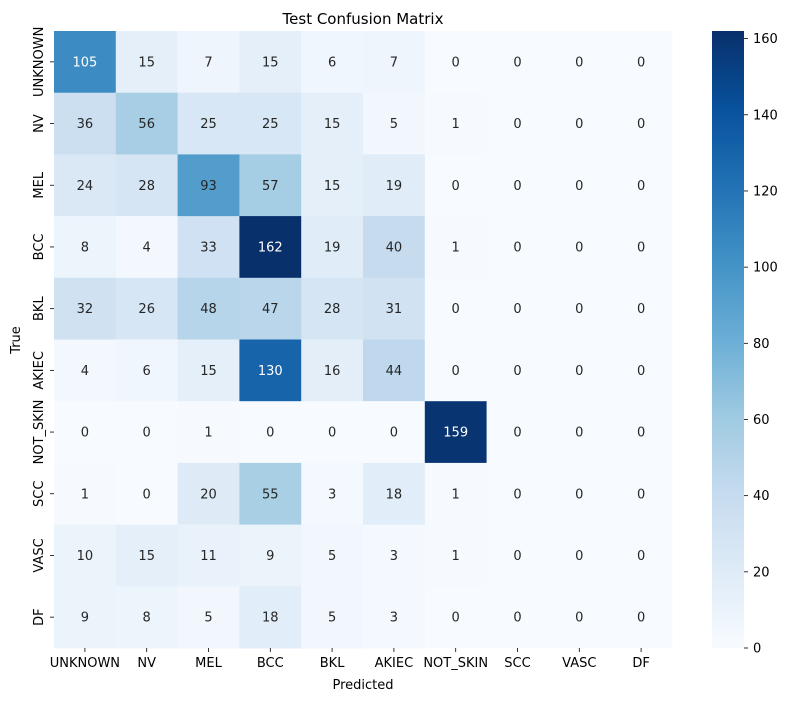 This screenshot has width=789, height=701. What do you see at coordinates (394, 371) in the screenshot?
I see `cell-value-label: 44` at bounding box center [394, 371].